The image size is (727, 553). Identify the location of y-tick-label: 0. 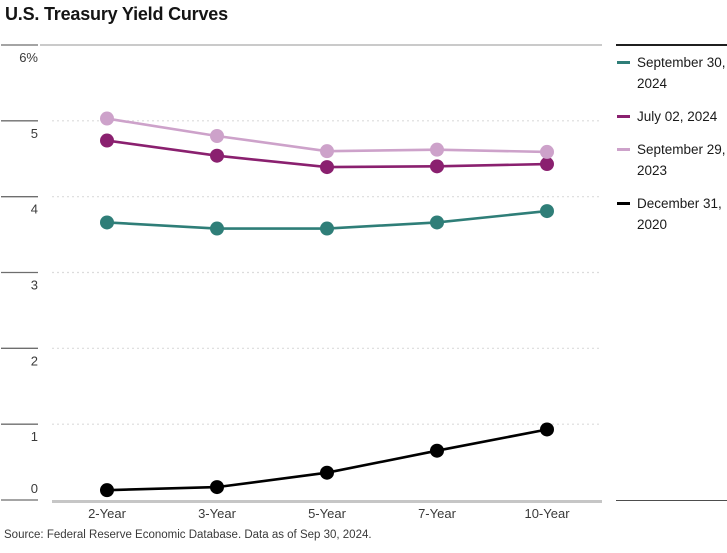
(34, 488).